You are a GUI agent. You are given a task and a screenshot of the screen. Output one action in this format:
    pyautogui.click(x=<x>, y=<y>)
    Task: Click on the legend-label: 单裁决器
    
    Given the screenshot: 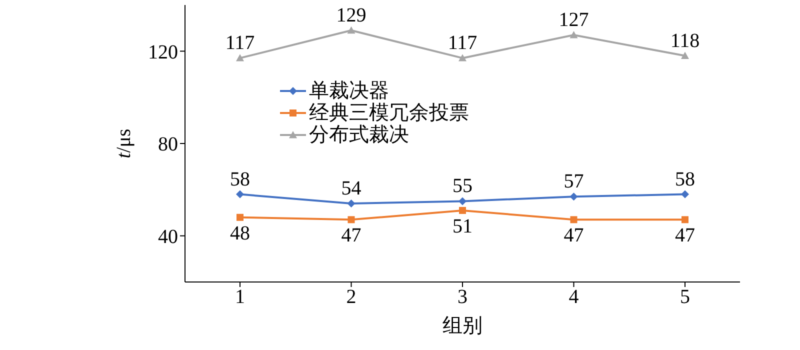 What is the action you would take?
    pyautogui.click(x=349, y=91)
    